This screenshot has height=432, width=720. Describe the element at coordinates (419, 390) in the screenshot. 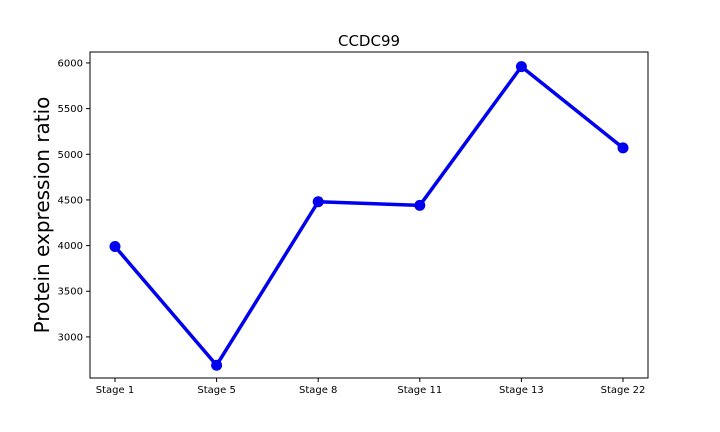

I see `x-tick-label: Stage 11` at that location.